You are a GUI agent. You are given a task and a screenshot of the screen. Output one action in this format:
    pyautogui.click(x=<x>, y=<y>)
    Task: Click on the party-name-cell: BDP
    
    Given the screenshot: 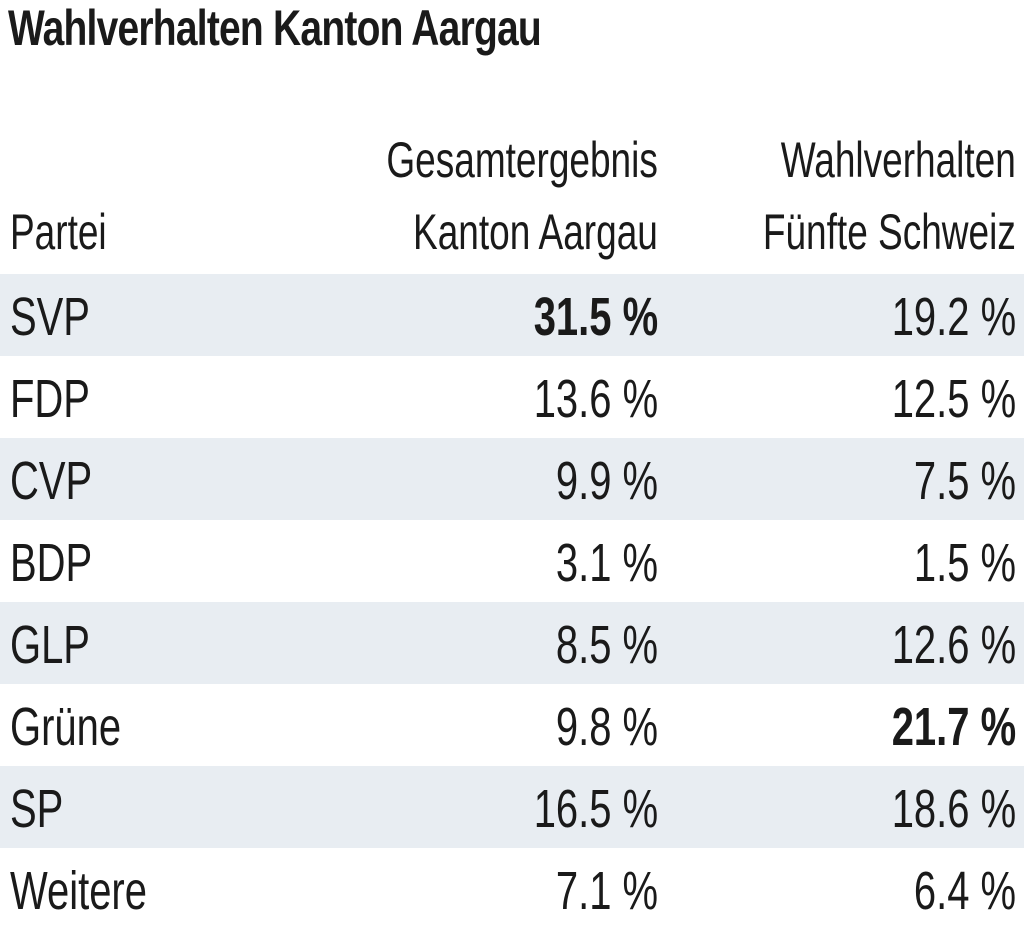 What is the action you would take?
    pyautogui.click(x=51, y=563)
    